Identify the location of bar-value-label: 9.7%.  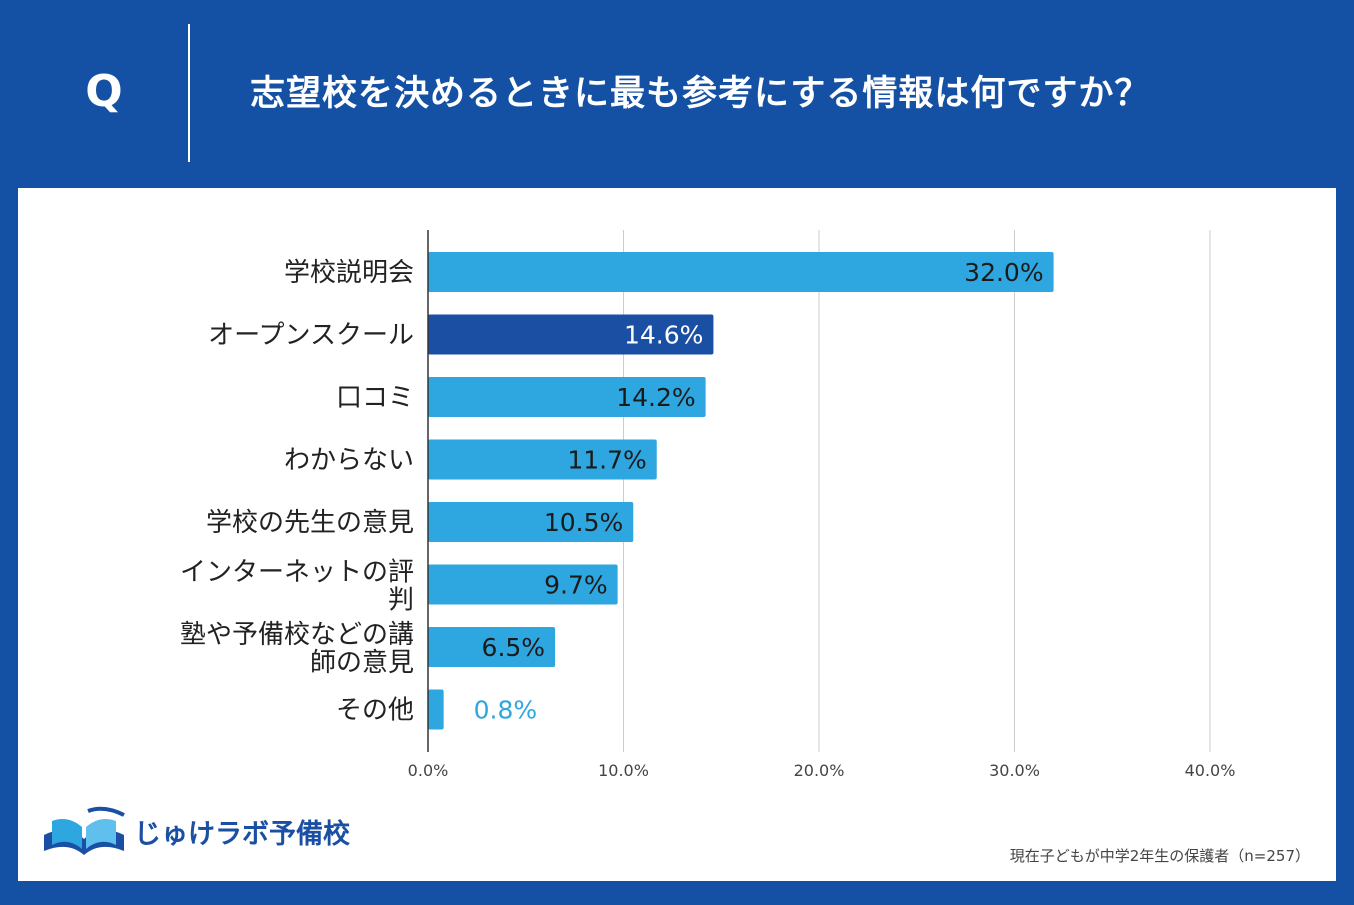
(576, 585).